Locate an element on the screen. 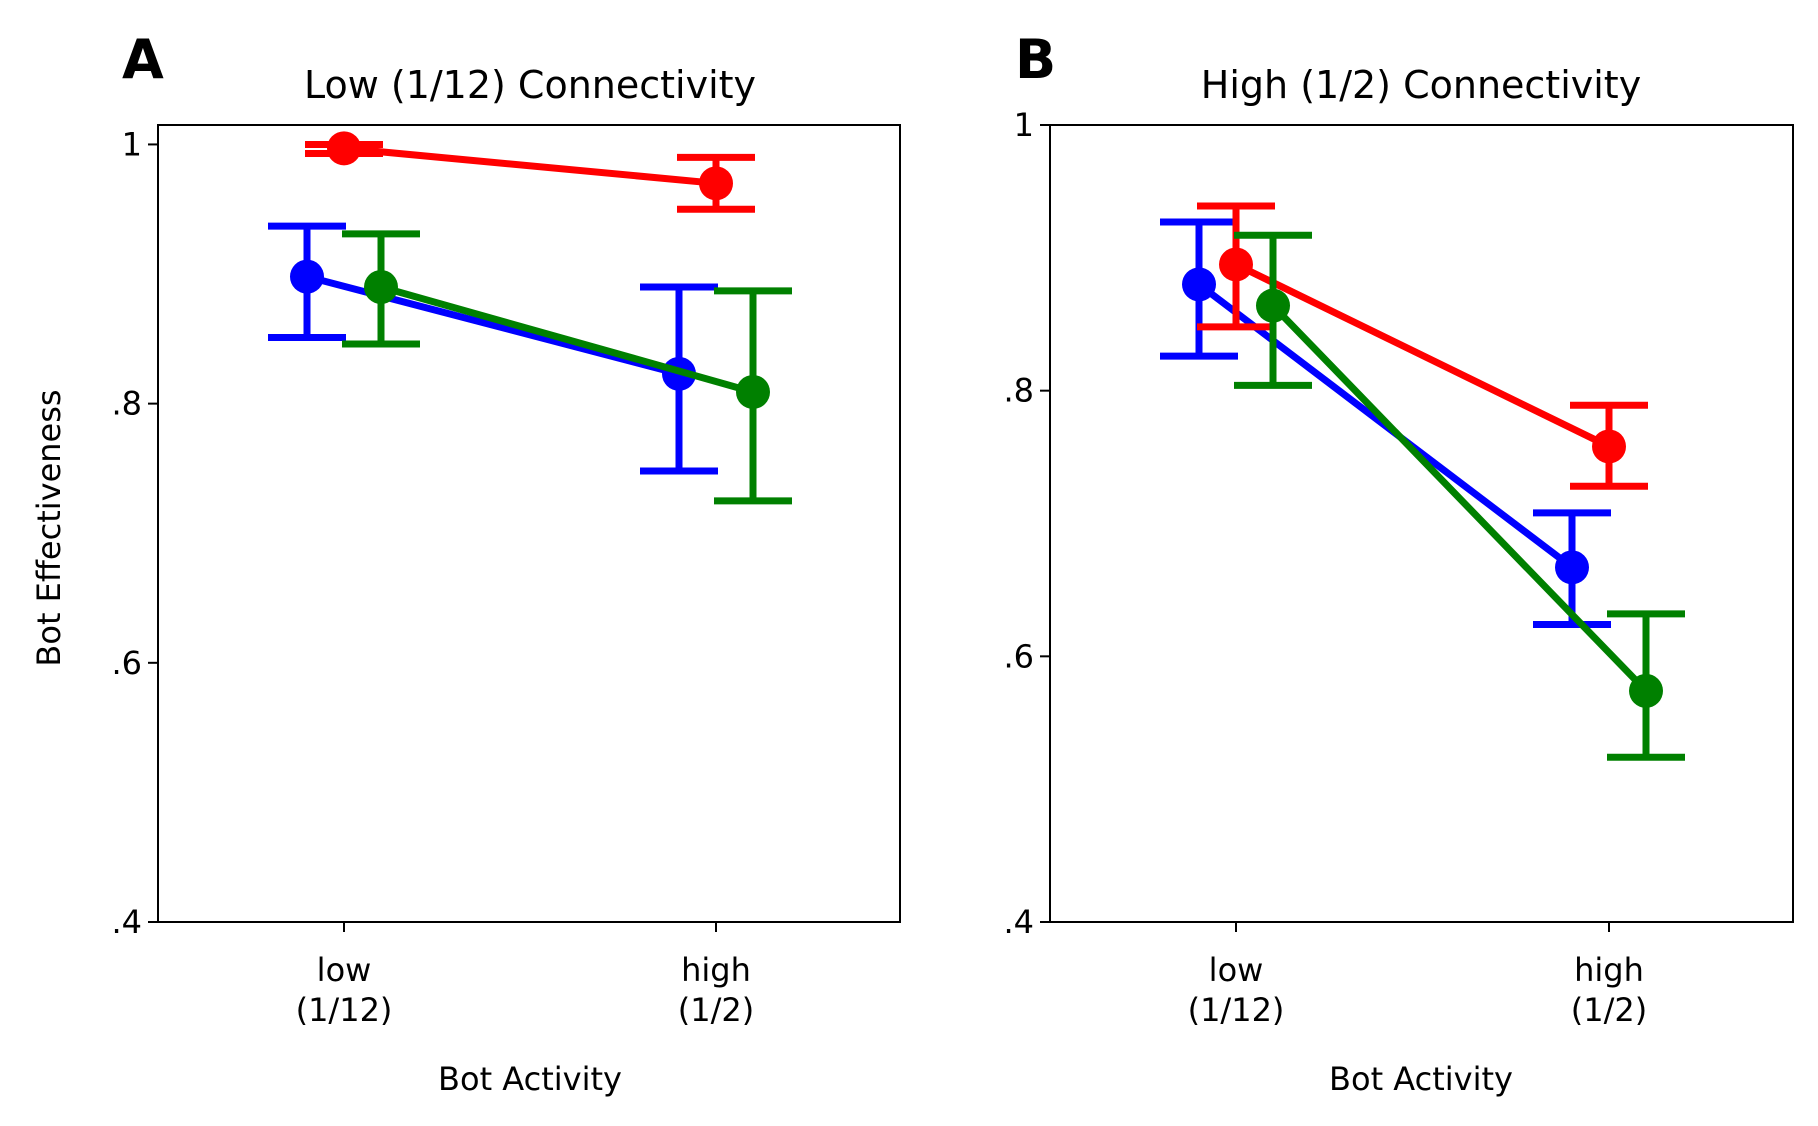 Image resolution: width=1818 pixels, height=1126 pixels. panel-b-xtick-label: low is located at coordinates (1236, 970).